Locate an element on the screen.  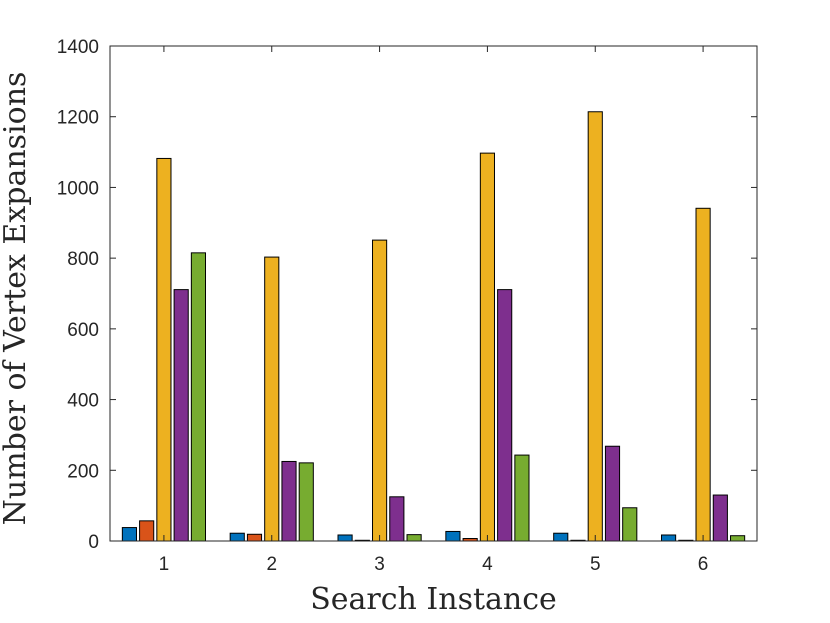
x-tick-label: 5 is located at coordinates (595, 564).